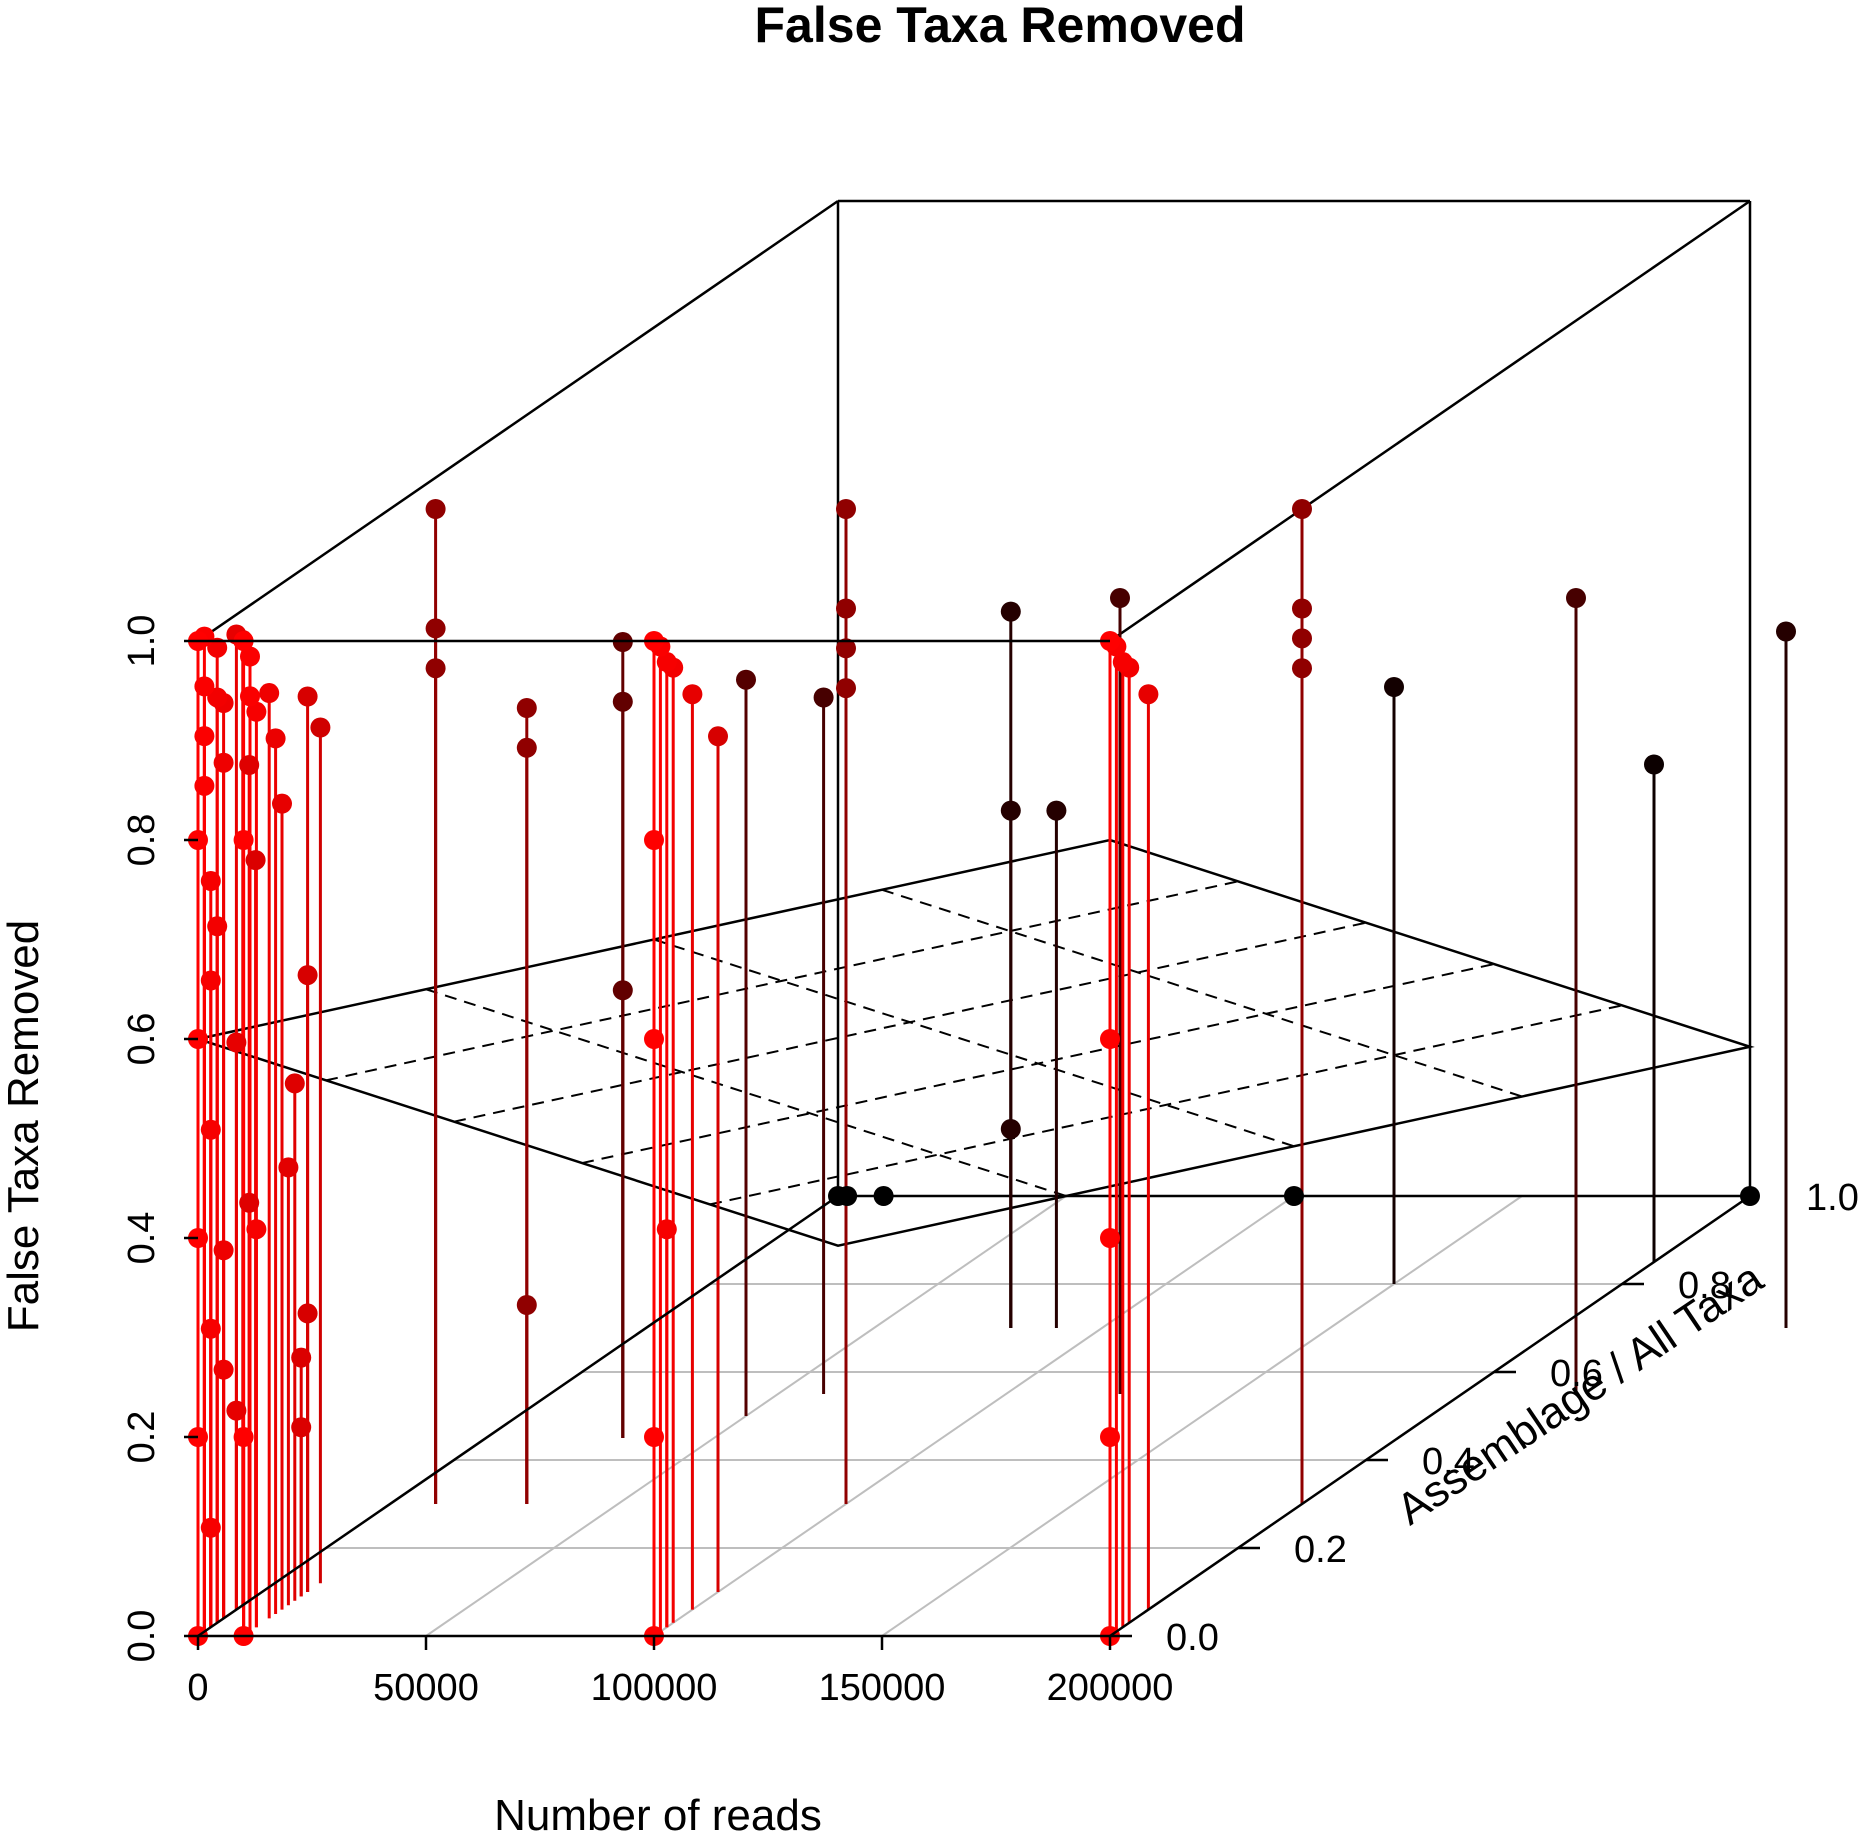 This screenshot has height=1831, width=1862. I want to click on x-tick-label: 0, so click(197, 1688).